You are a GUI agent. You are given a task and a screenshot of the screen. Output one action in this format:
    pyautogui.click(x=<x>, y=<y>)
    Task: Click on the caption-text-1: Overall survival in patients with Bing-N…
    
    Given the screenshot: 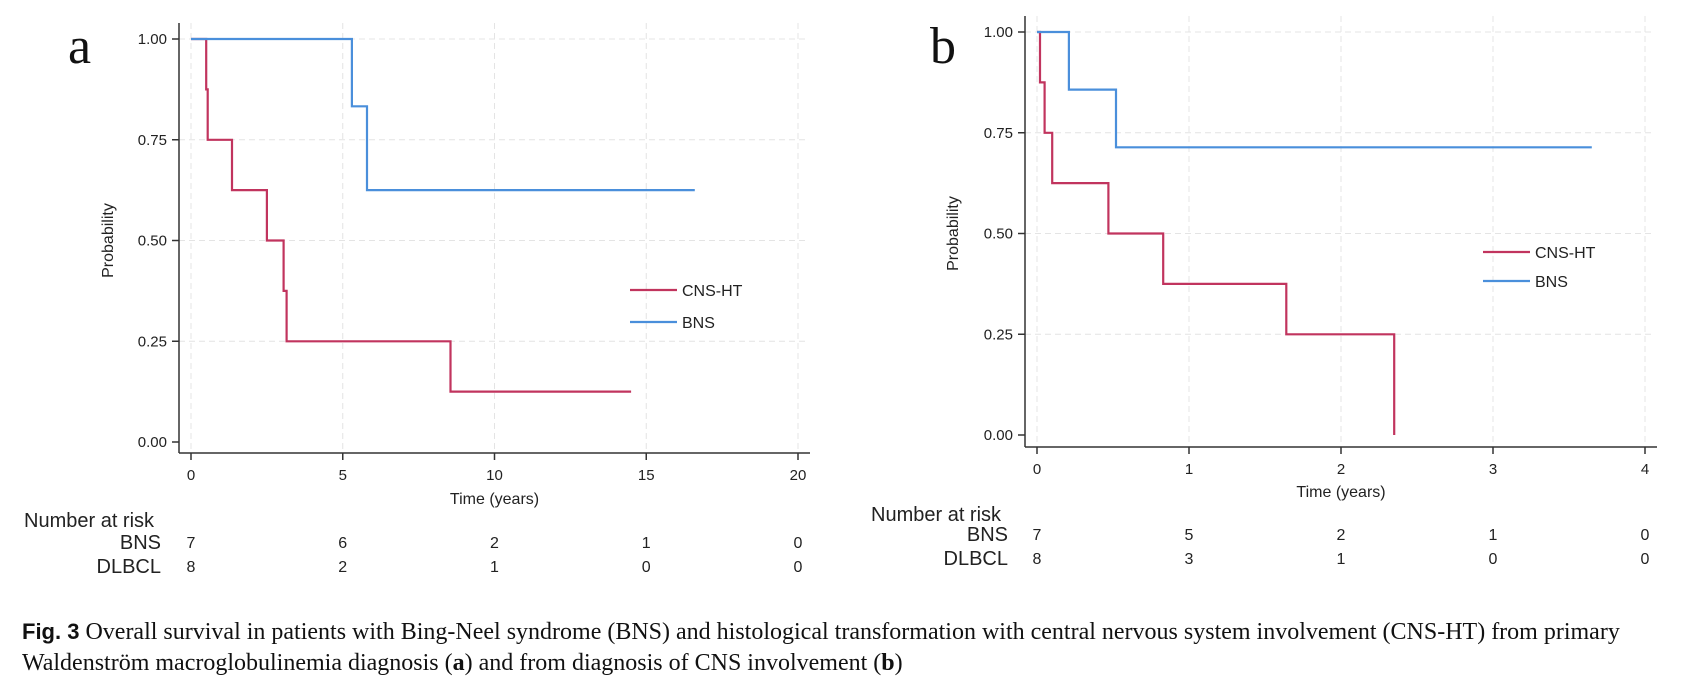 What is the action you would take?
    pyautogui.click(x=821, y=647)
    